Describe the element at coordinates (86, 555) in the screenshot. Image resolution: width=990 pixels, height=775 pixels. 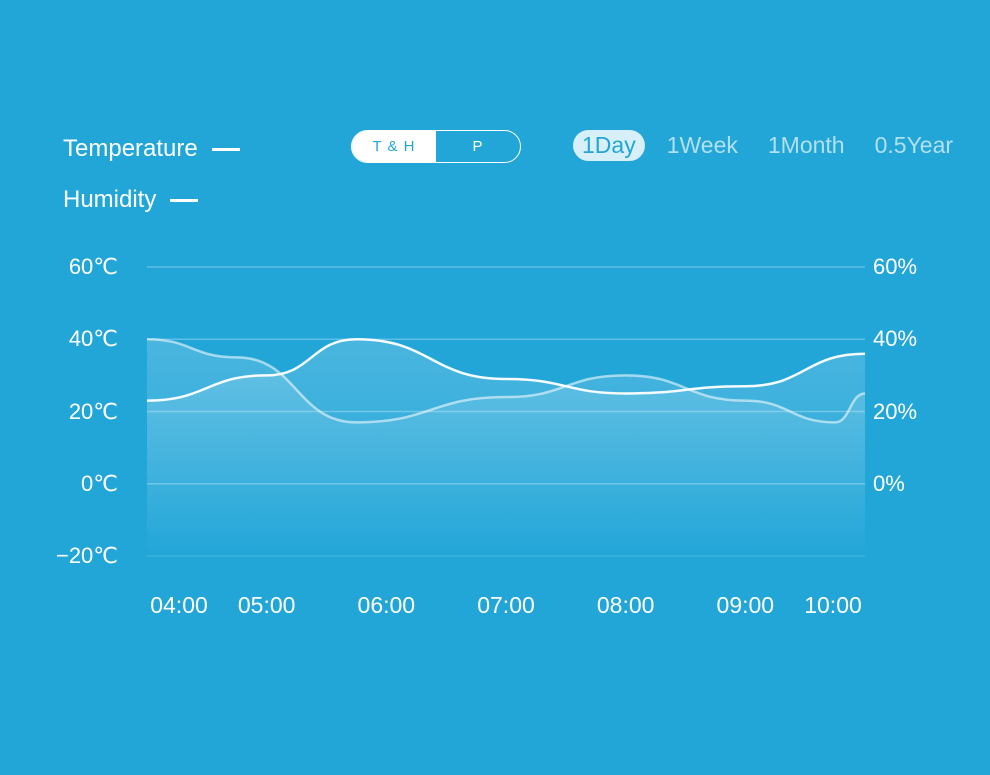
I see `y-left-tick-label: −20℃` at that location.